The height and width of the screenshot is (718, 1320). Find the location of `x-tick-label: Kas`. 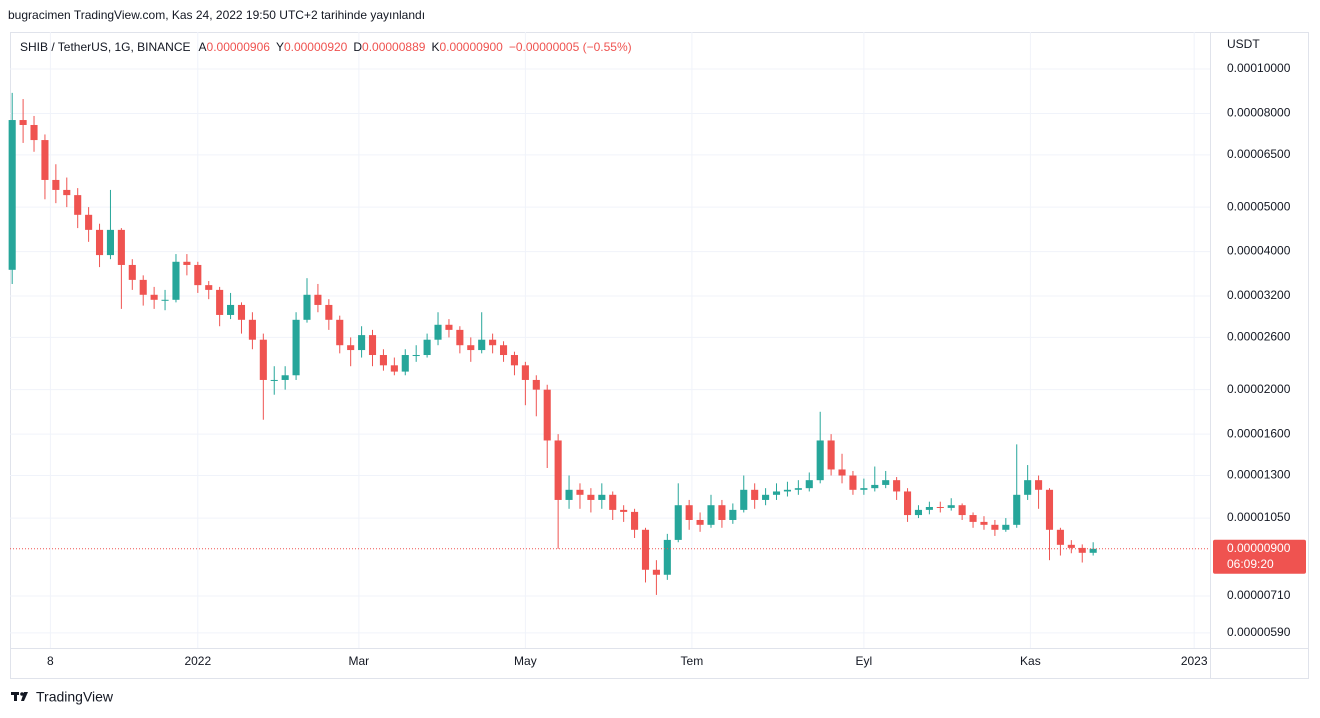

x-tick-label: Kas is located at coordinates (1030, 661).